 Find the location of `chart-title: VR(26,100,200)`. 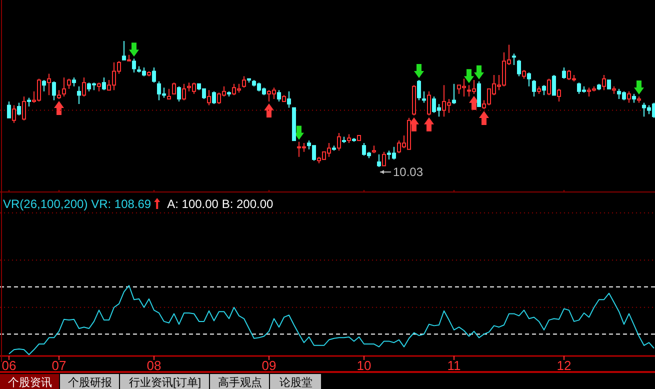

chart-title: VR(26,100,200) is located at coordinates (47, 204).